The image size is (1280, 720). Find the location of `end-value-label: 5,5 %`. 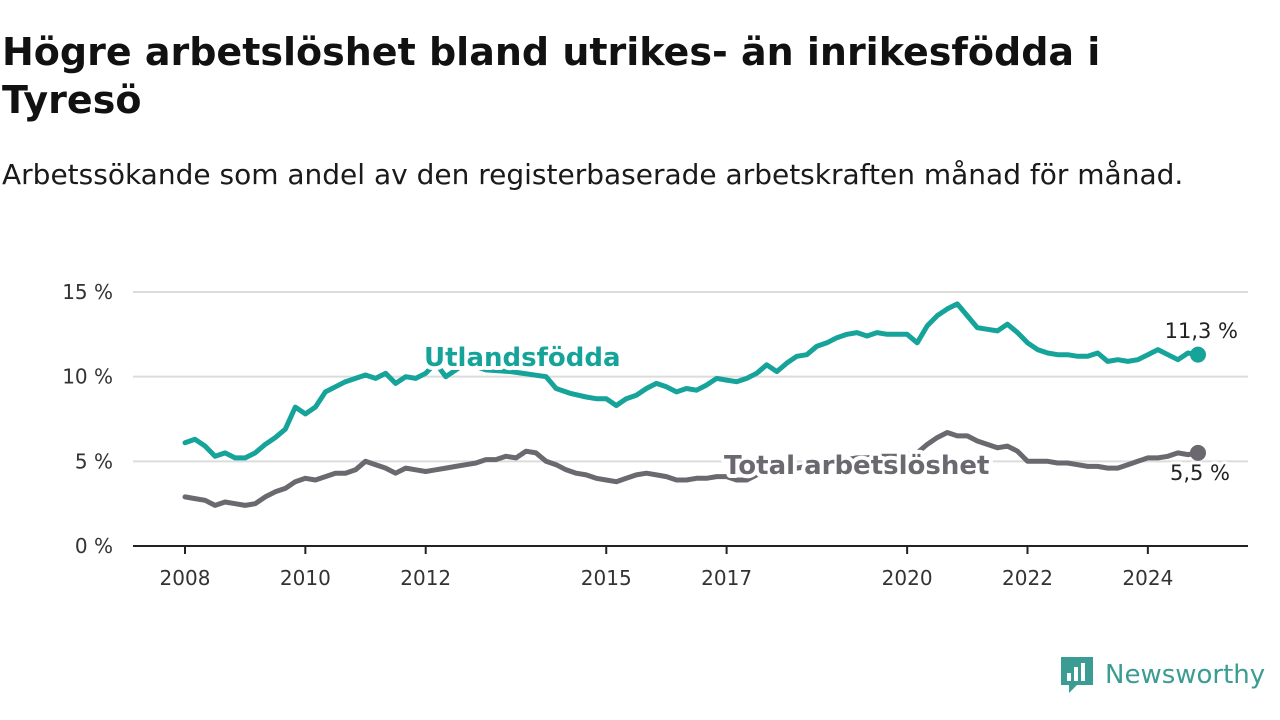

end-value-label: 5,5 % is located at coordinates (1200, 473).